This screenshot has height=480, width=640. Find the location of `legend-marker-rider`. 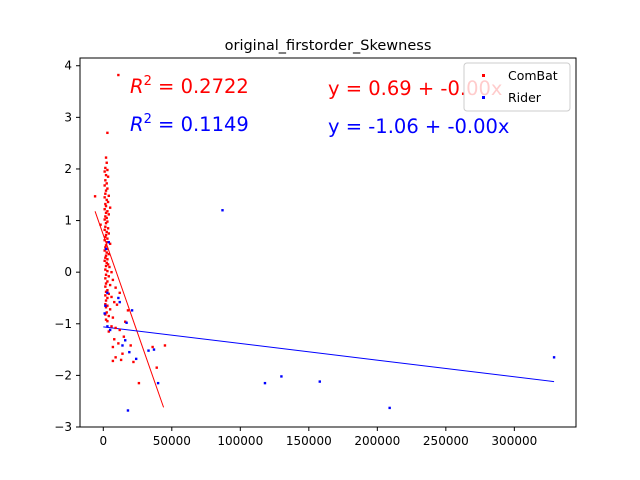

legend-marker-rider is located at coordinates (483, 97).